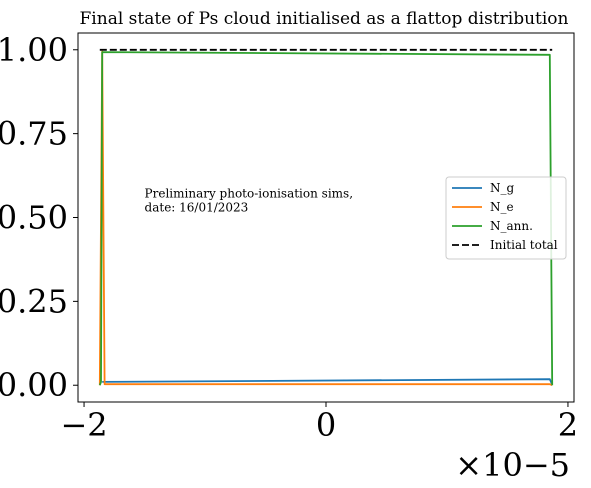 This screenshot has height=488, width=591. What do you see at coordinates (326, 425) in the screenshot?
I see `x-tick-label: 0` at bounding box center [326, 425].